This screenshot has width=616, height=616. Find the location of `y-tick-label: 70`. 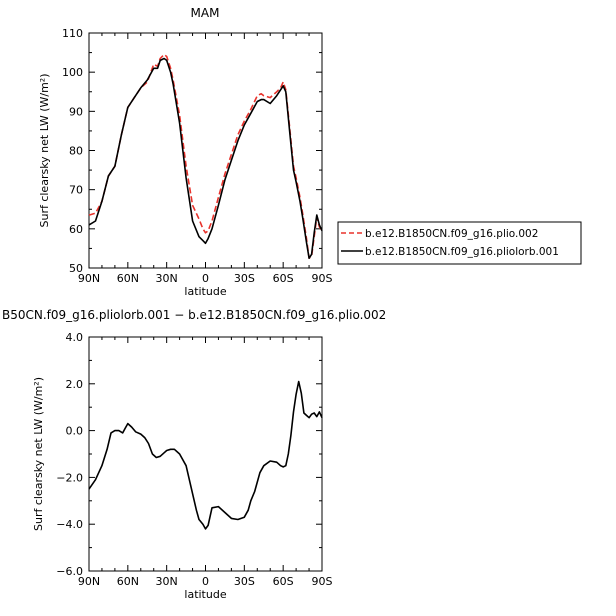

y-tick-label: 70 is located at coordinates (76, 190).